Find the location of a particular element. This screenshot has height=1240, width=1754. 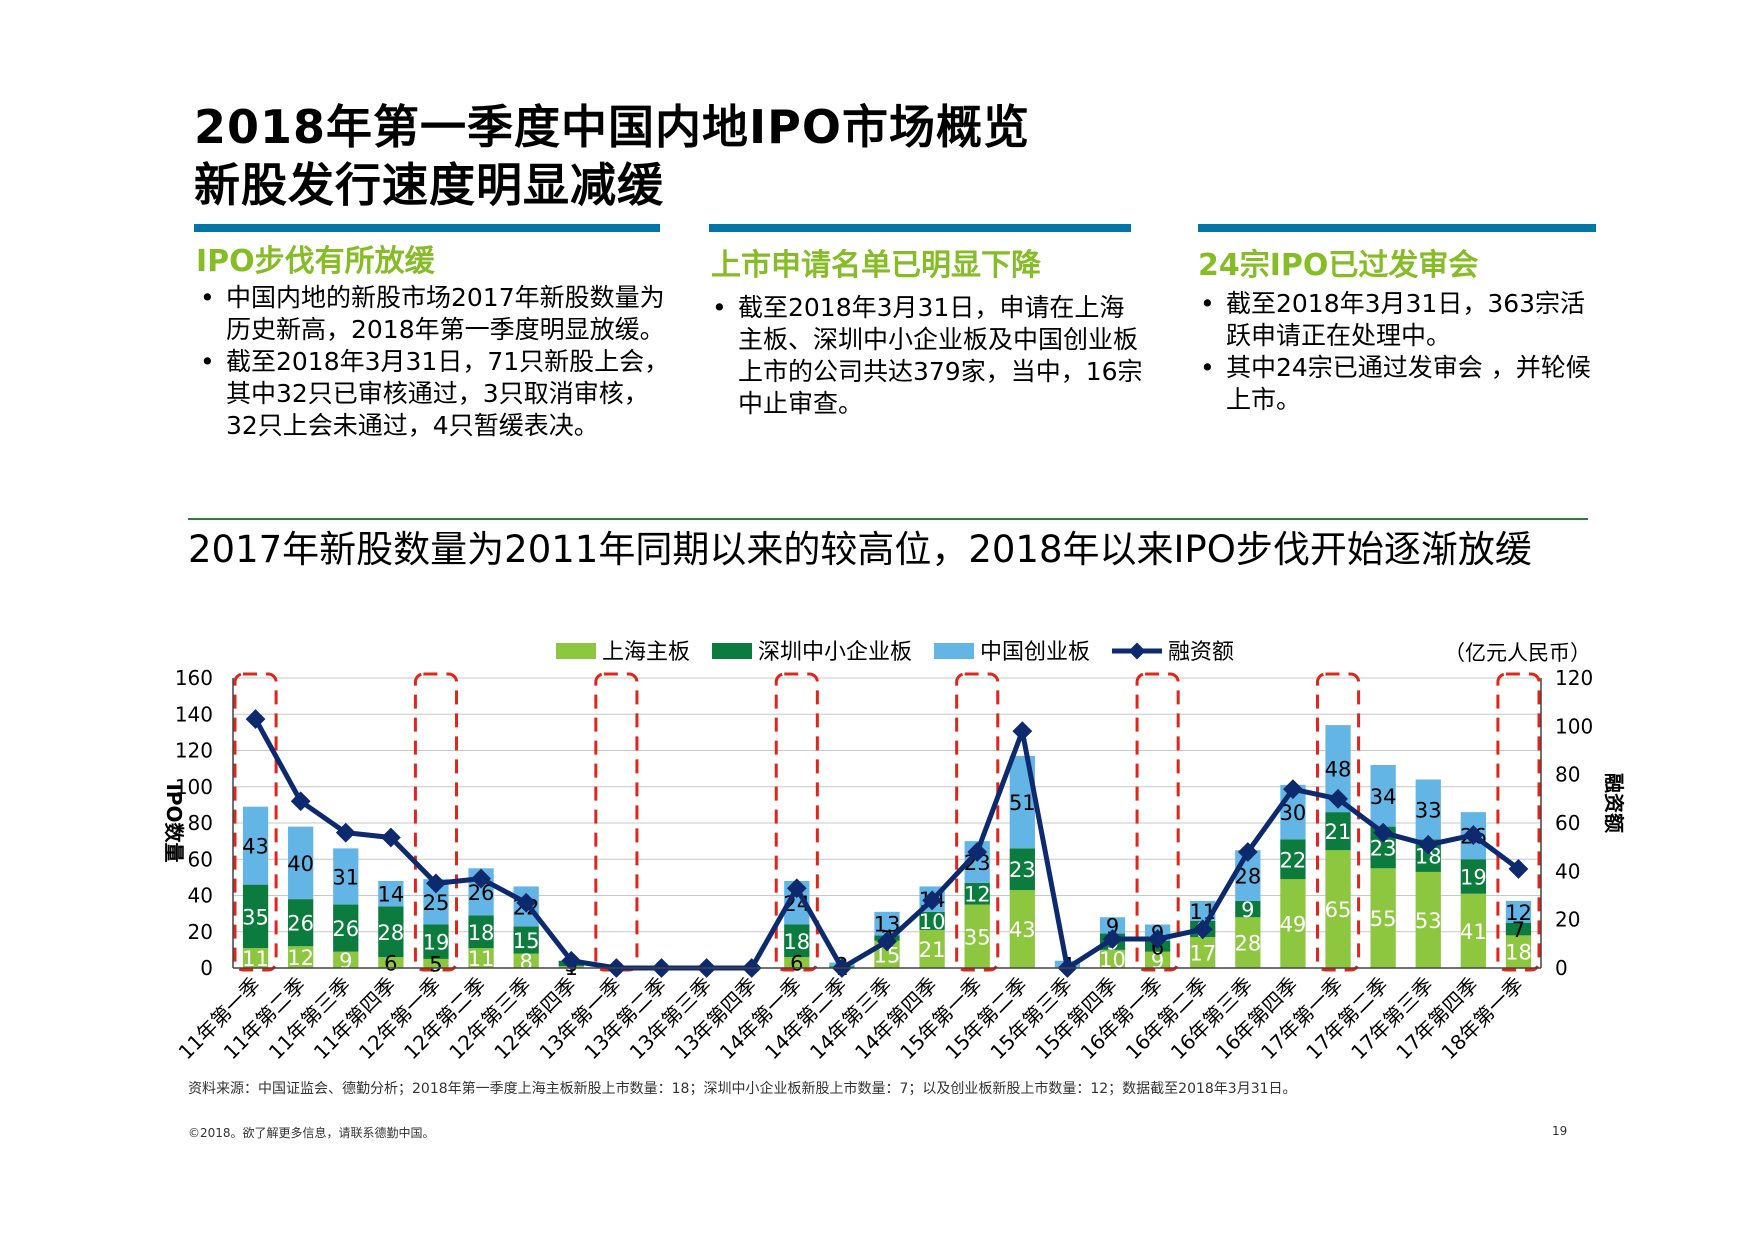

section-divider is located at coordinates (888, 519).